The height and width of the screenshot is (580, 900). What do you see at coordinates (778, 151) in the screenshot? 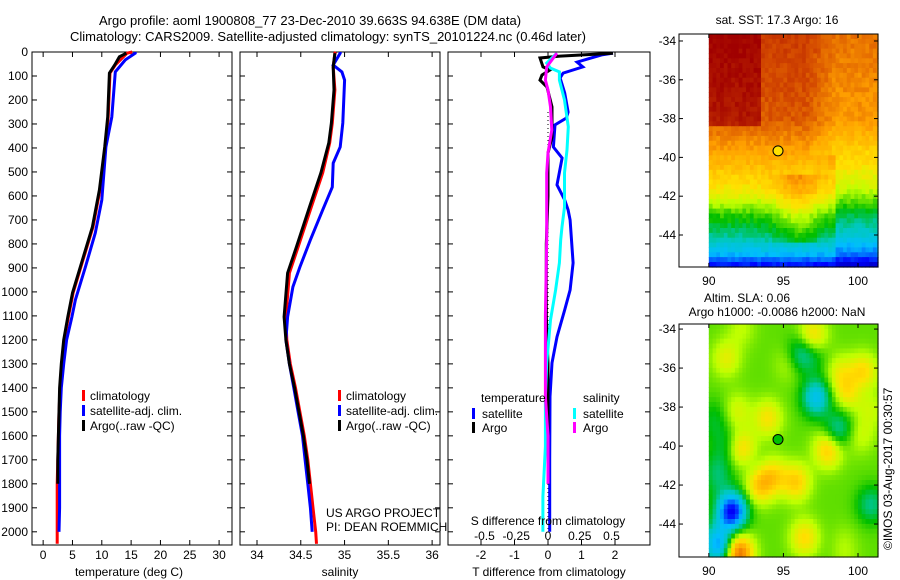
I see `argo-position-marker` at bounding box center [778, 151].